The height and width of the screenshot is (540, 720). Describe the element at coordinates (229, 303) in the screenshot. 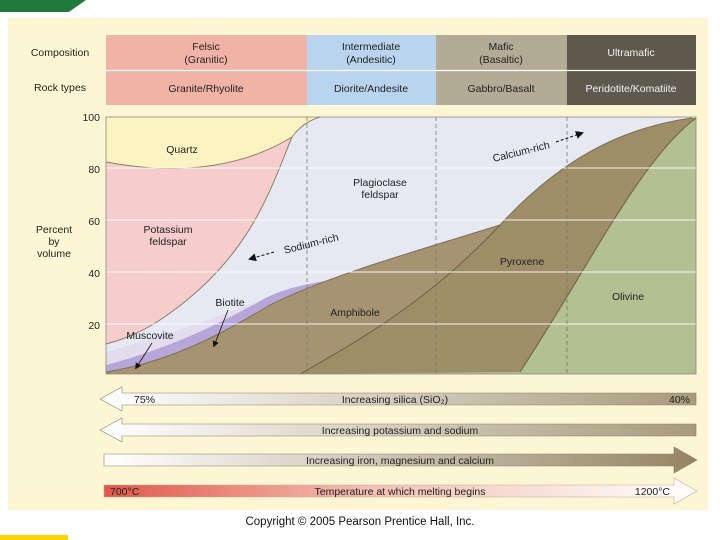

I see `biotite-label: Biotite` at that location.